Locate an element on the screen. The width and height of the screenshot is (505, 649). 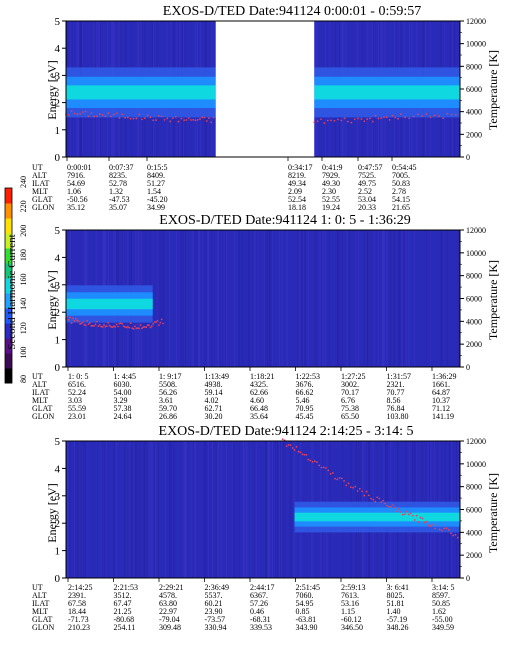
table-cell: 63.80 is located at coordinates (168, 603).